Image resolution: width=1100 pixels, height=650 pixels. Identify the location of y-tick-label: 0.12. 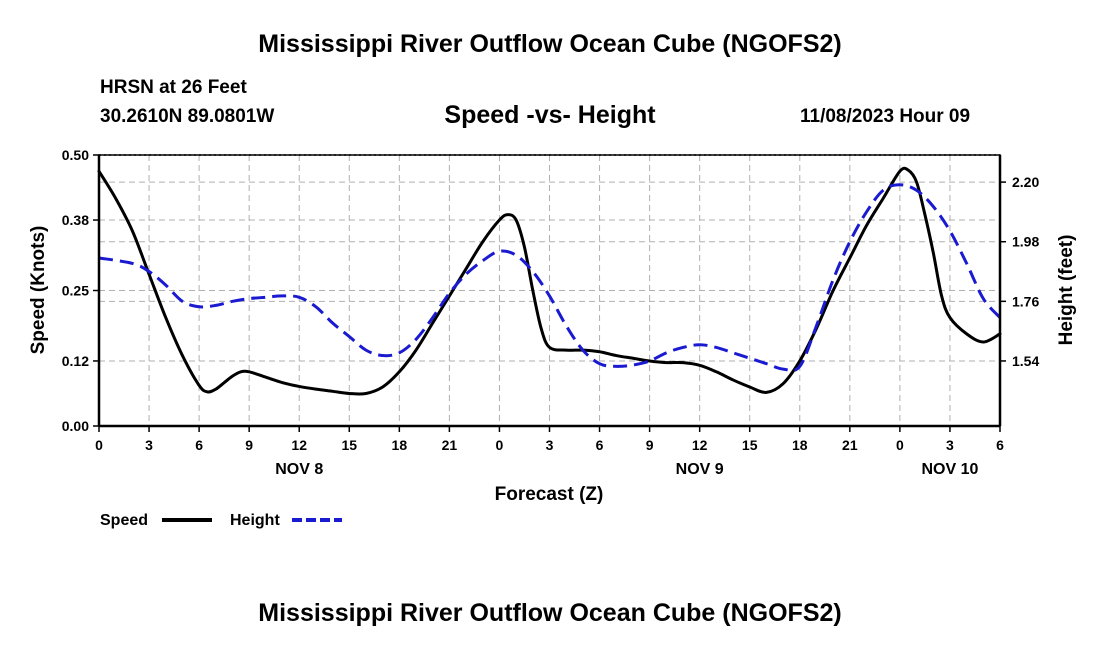
(75, 361).